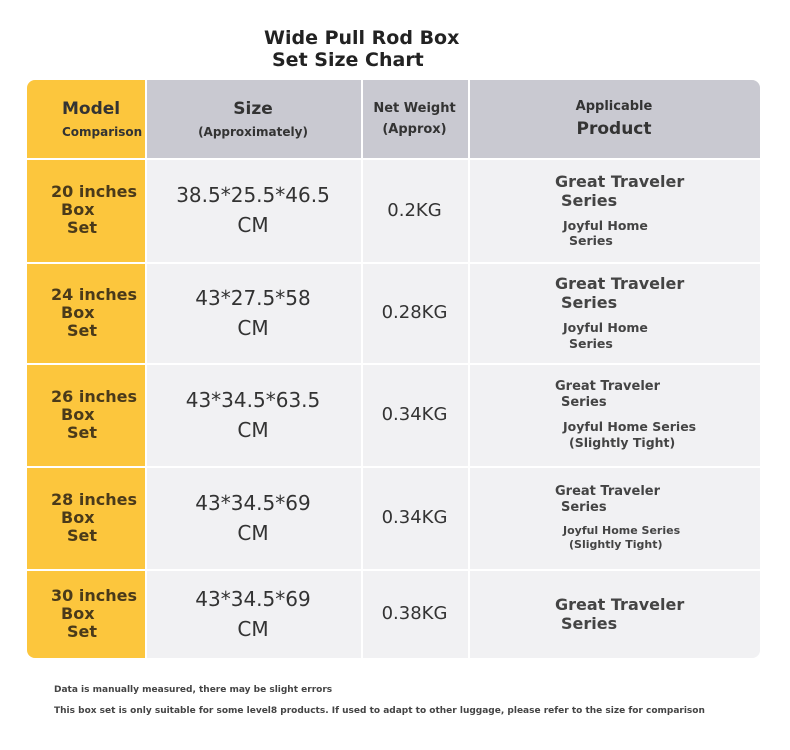  I want to click on header-cell: Model Comparison, so click(86, 119).